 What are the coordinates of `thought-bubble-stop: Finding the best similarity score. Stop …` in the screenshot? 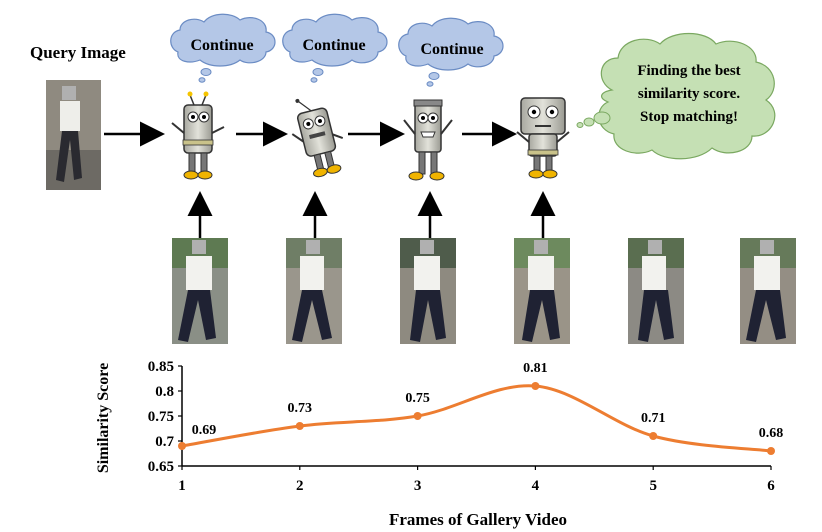 It's located at (676, 96).